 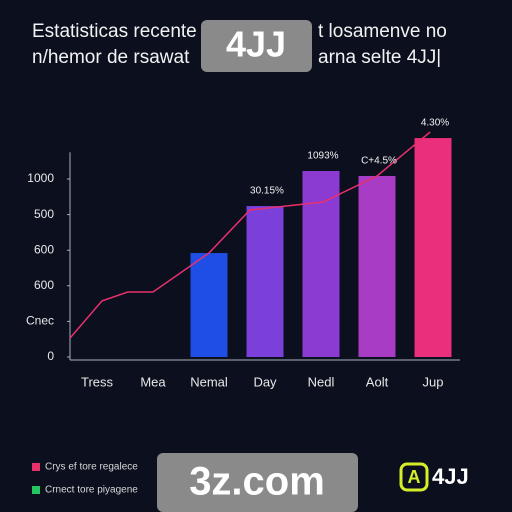 What do you see at coordinates (40, 178) in the screenshot?
I see `y-tick-label: 1000` at bounding box center [40, 178].